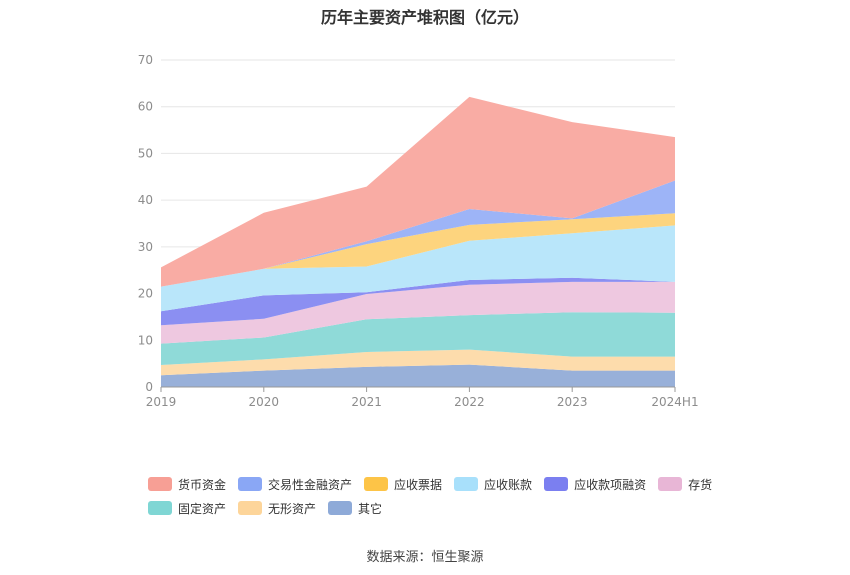 The width and height of the screenshot is (850, 575). I want to click on legend-item: 应收票据, so click(403, 484).